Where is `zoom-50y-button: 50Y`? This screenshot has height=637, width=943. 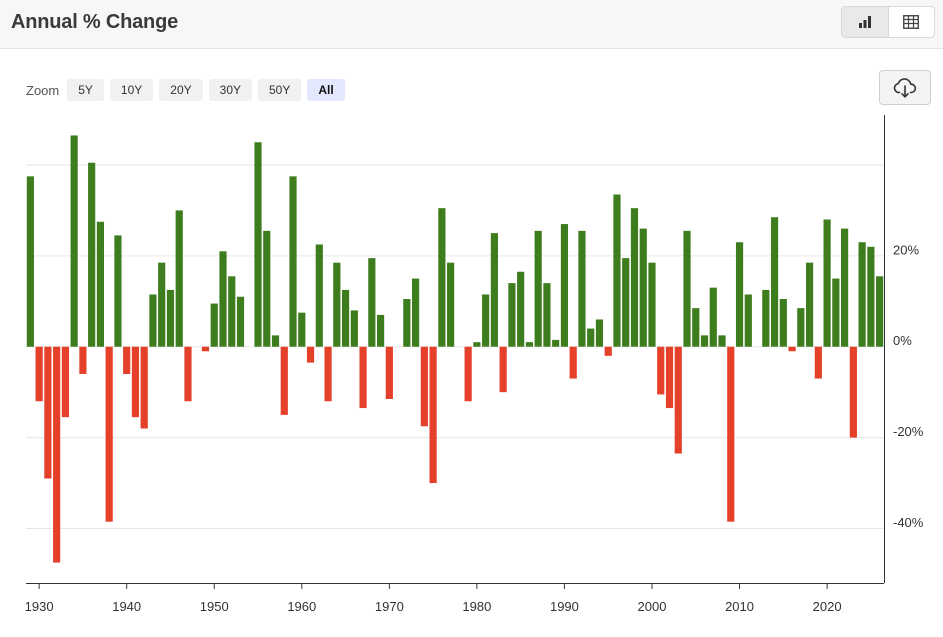
zoom-50y-button: 50Y is located at coordinates (280, 90).